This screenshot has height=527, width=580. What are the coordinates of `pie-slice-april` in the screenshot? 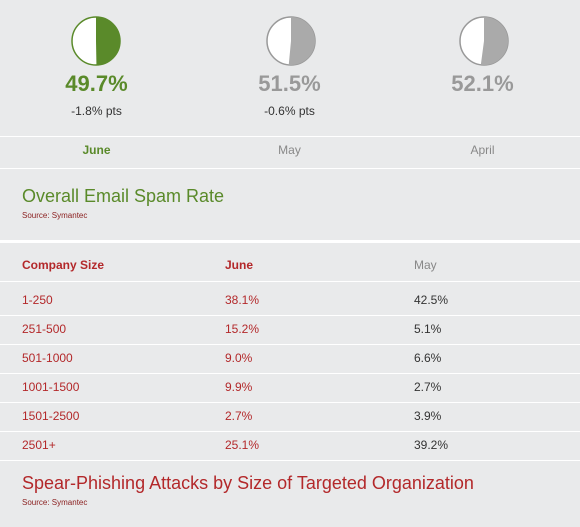 It's located at (494, 40).